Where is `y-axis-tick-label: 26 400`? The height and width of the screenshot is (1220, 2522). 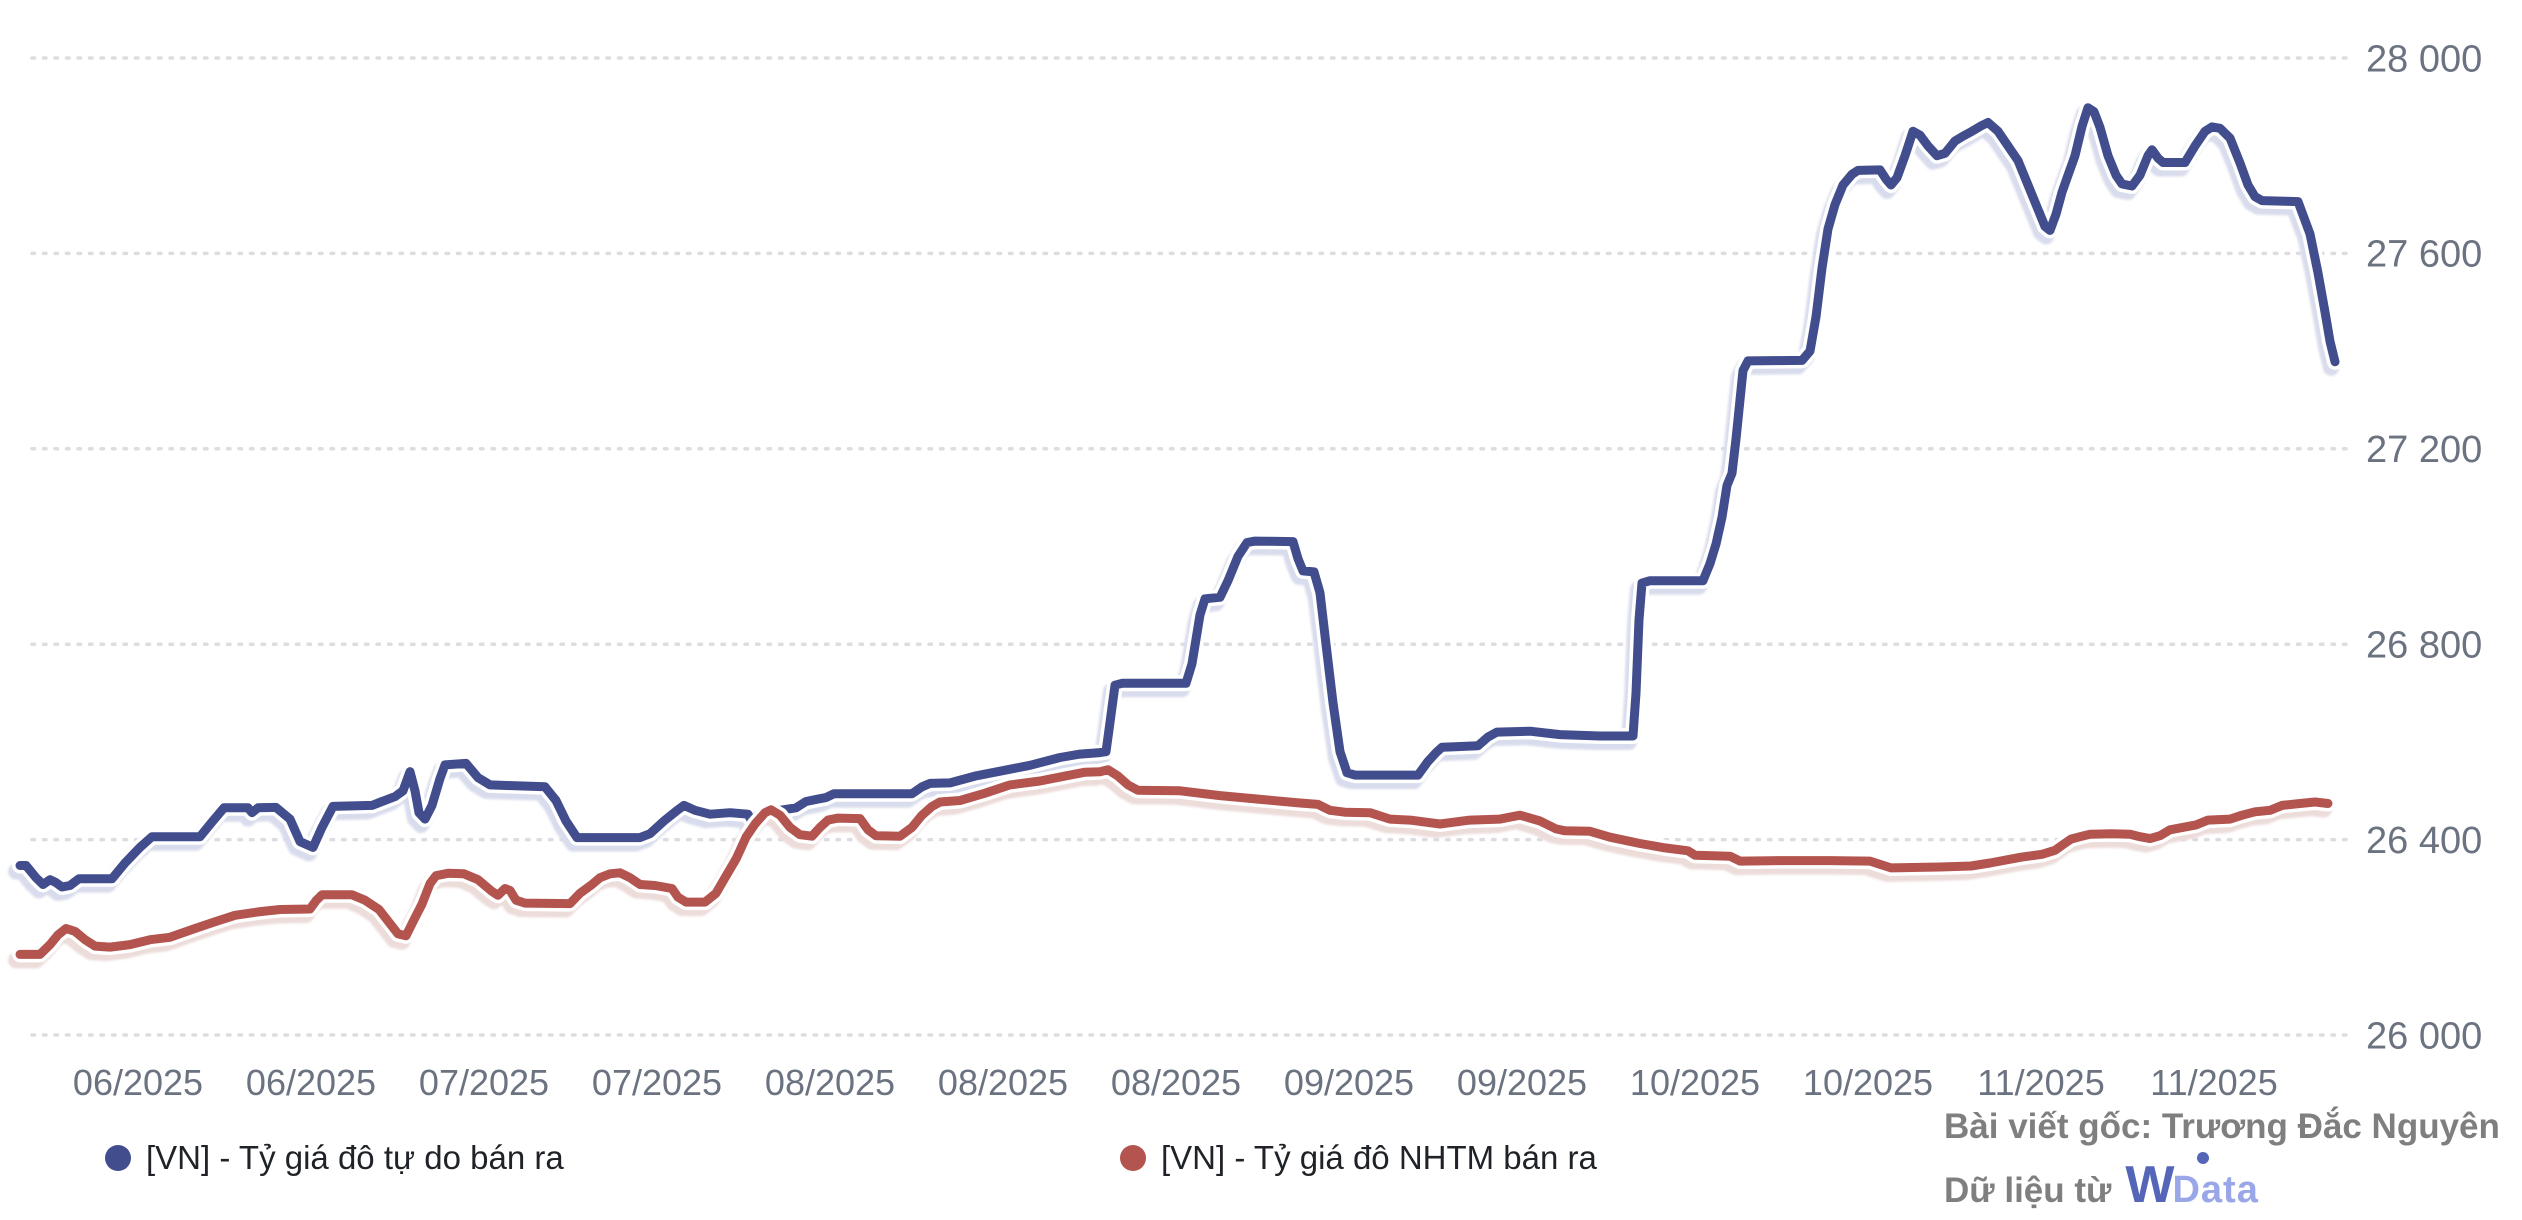
y-axis-tick-label: 26 400 is located at coordinates (2424, 841).